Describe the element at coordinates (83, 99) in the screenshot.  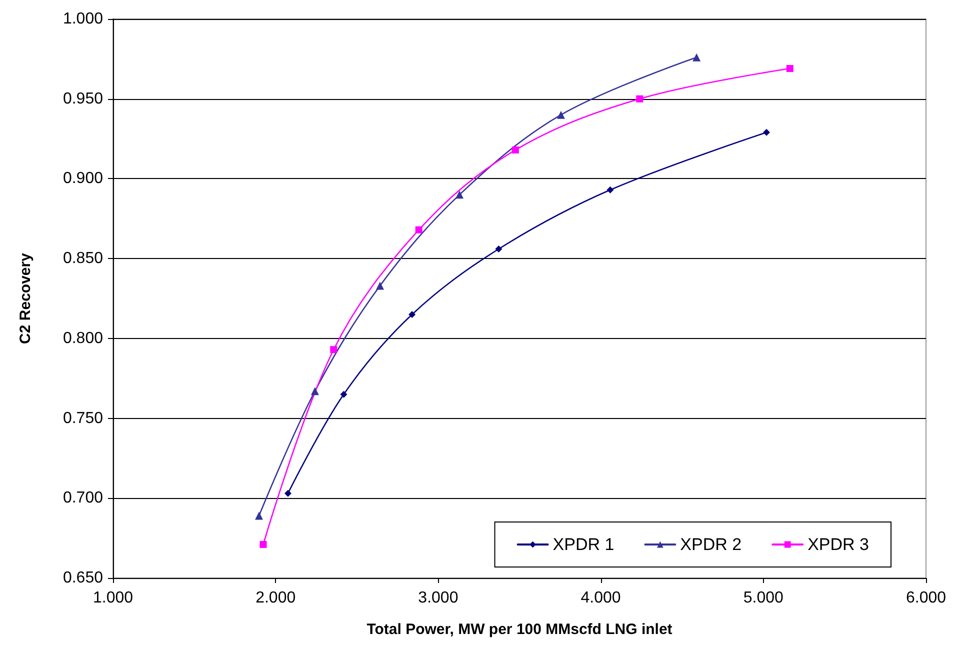
I see `y-tick-label: 0.950` at that location.